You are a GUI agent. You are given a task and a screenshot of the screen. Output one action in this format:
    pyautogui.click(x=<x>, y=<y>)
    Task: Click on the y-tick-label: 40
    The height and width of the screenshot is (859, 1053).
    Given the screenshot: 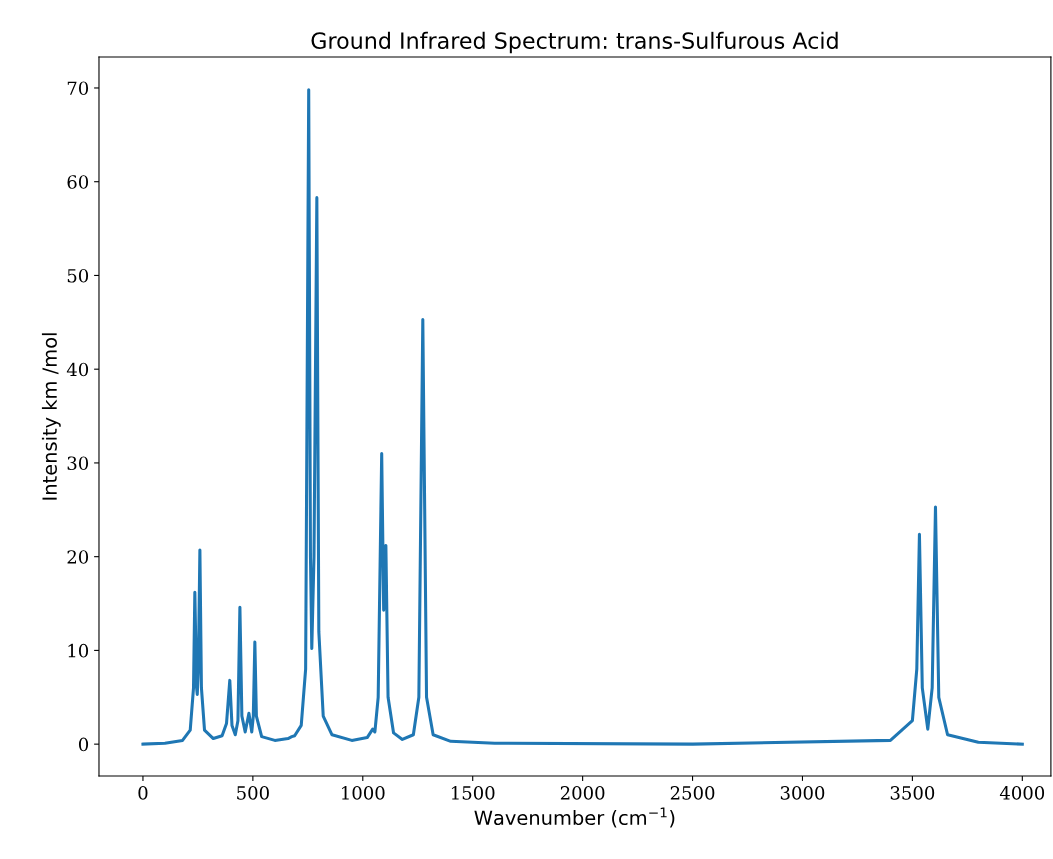 What is the action you would take?
    pyautogui.click(x=77, y=369)
    